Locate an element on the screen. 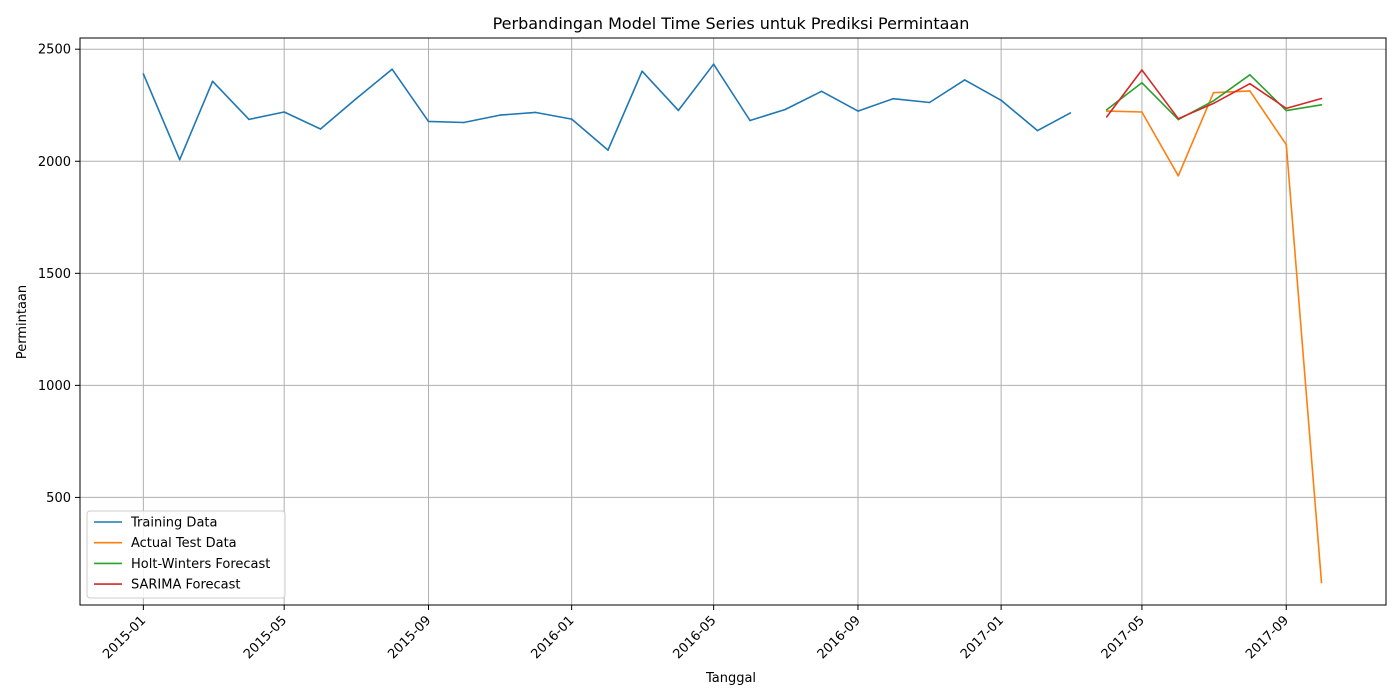  x-axis-title: Tanggal is located at coordinates (730, 678).